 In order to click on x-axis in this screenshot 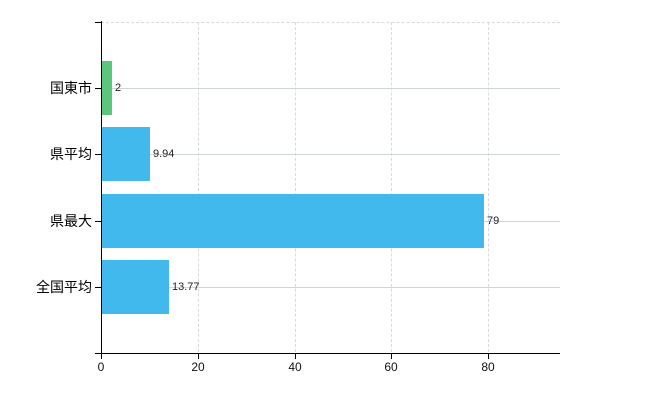, I will do `click(327, 353)`.